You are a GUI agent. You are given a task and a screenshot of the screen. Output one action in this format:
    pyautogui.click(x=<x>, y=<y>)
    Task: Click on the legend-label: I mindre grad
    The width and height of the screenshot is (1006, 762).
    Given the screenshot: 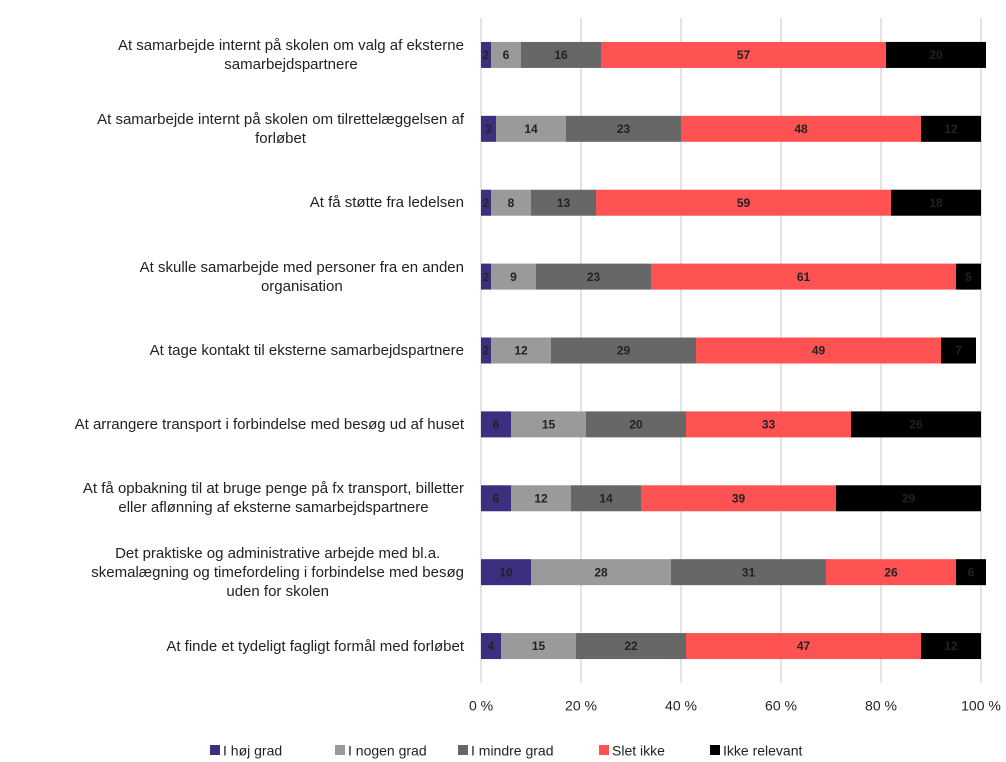 What is the action you would take?
    pyautogui.click(x=512, y=751)
    